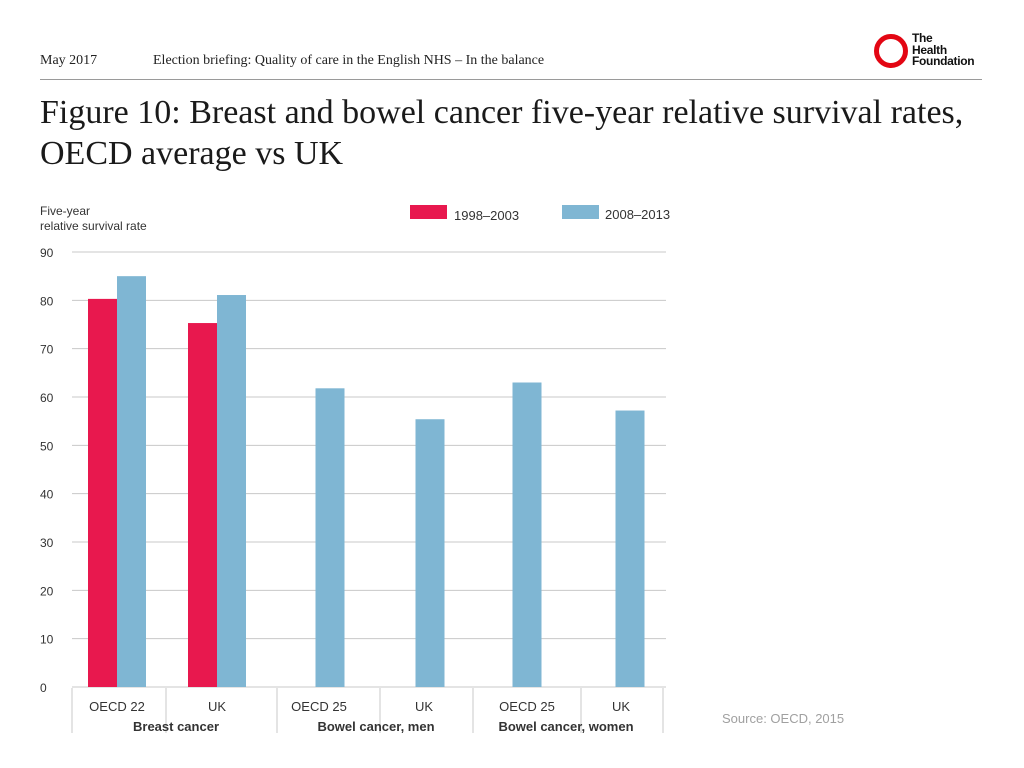  I want to click on header-rule, so click(511, 79).